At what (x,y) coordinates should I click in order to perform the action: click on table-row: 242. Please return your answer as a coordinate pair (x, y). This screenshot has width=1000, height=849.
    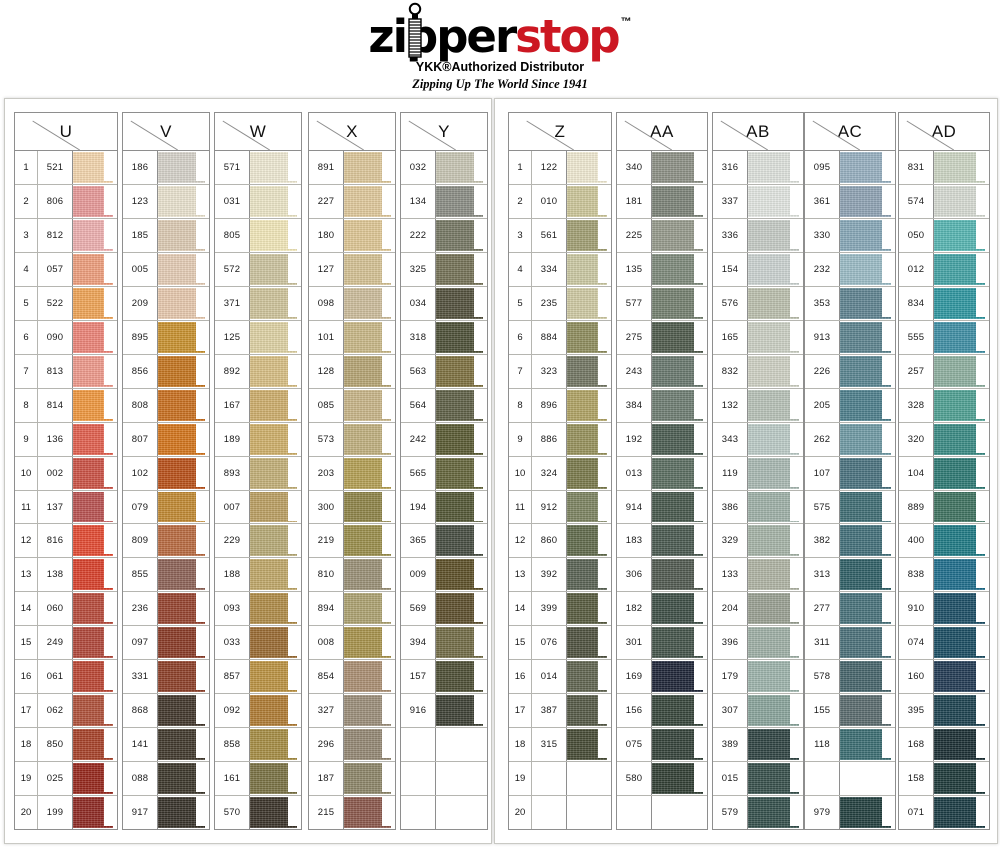
    Looking at the image, I should click on (444, 439).